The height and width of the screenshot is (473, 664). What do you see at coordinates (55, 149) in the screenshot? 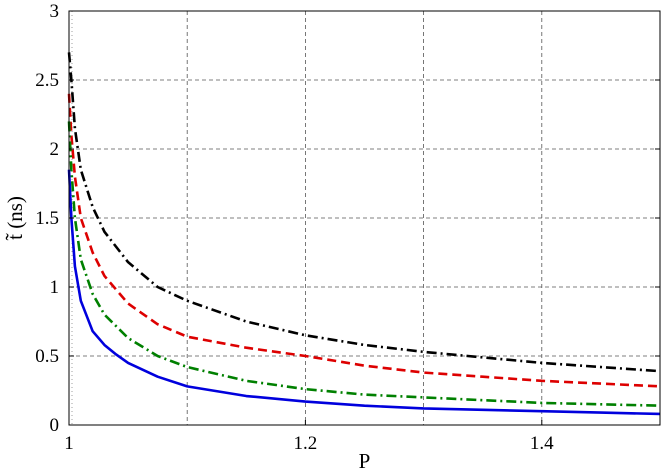
I see `y-tick-label: 2` at bounding box center [55, 149].